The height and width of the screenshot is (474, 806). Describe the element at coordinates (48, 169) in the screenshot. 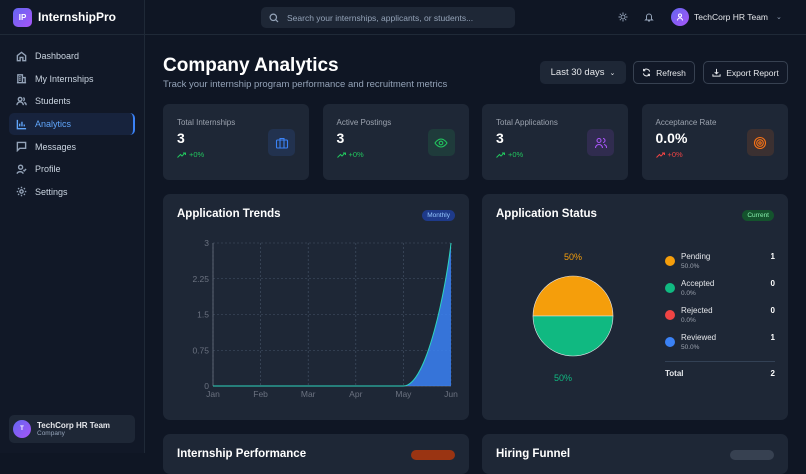

I see `sidebar-item-label: Profile` at that location.